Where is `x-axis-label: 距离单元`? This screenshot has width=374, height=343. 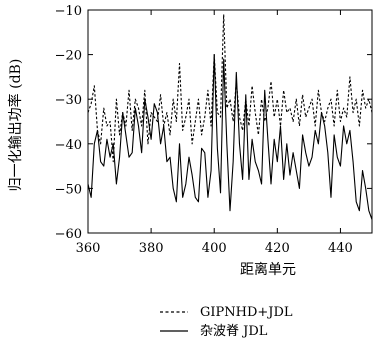 x-axis-label: 距离单元 is located at coordinates (268, 269).